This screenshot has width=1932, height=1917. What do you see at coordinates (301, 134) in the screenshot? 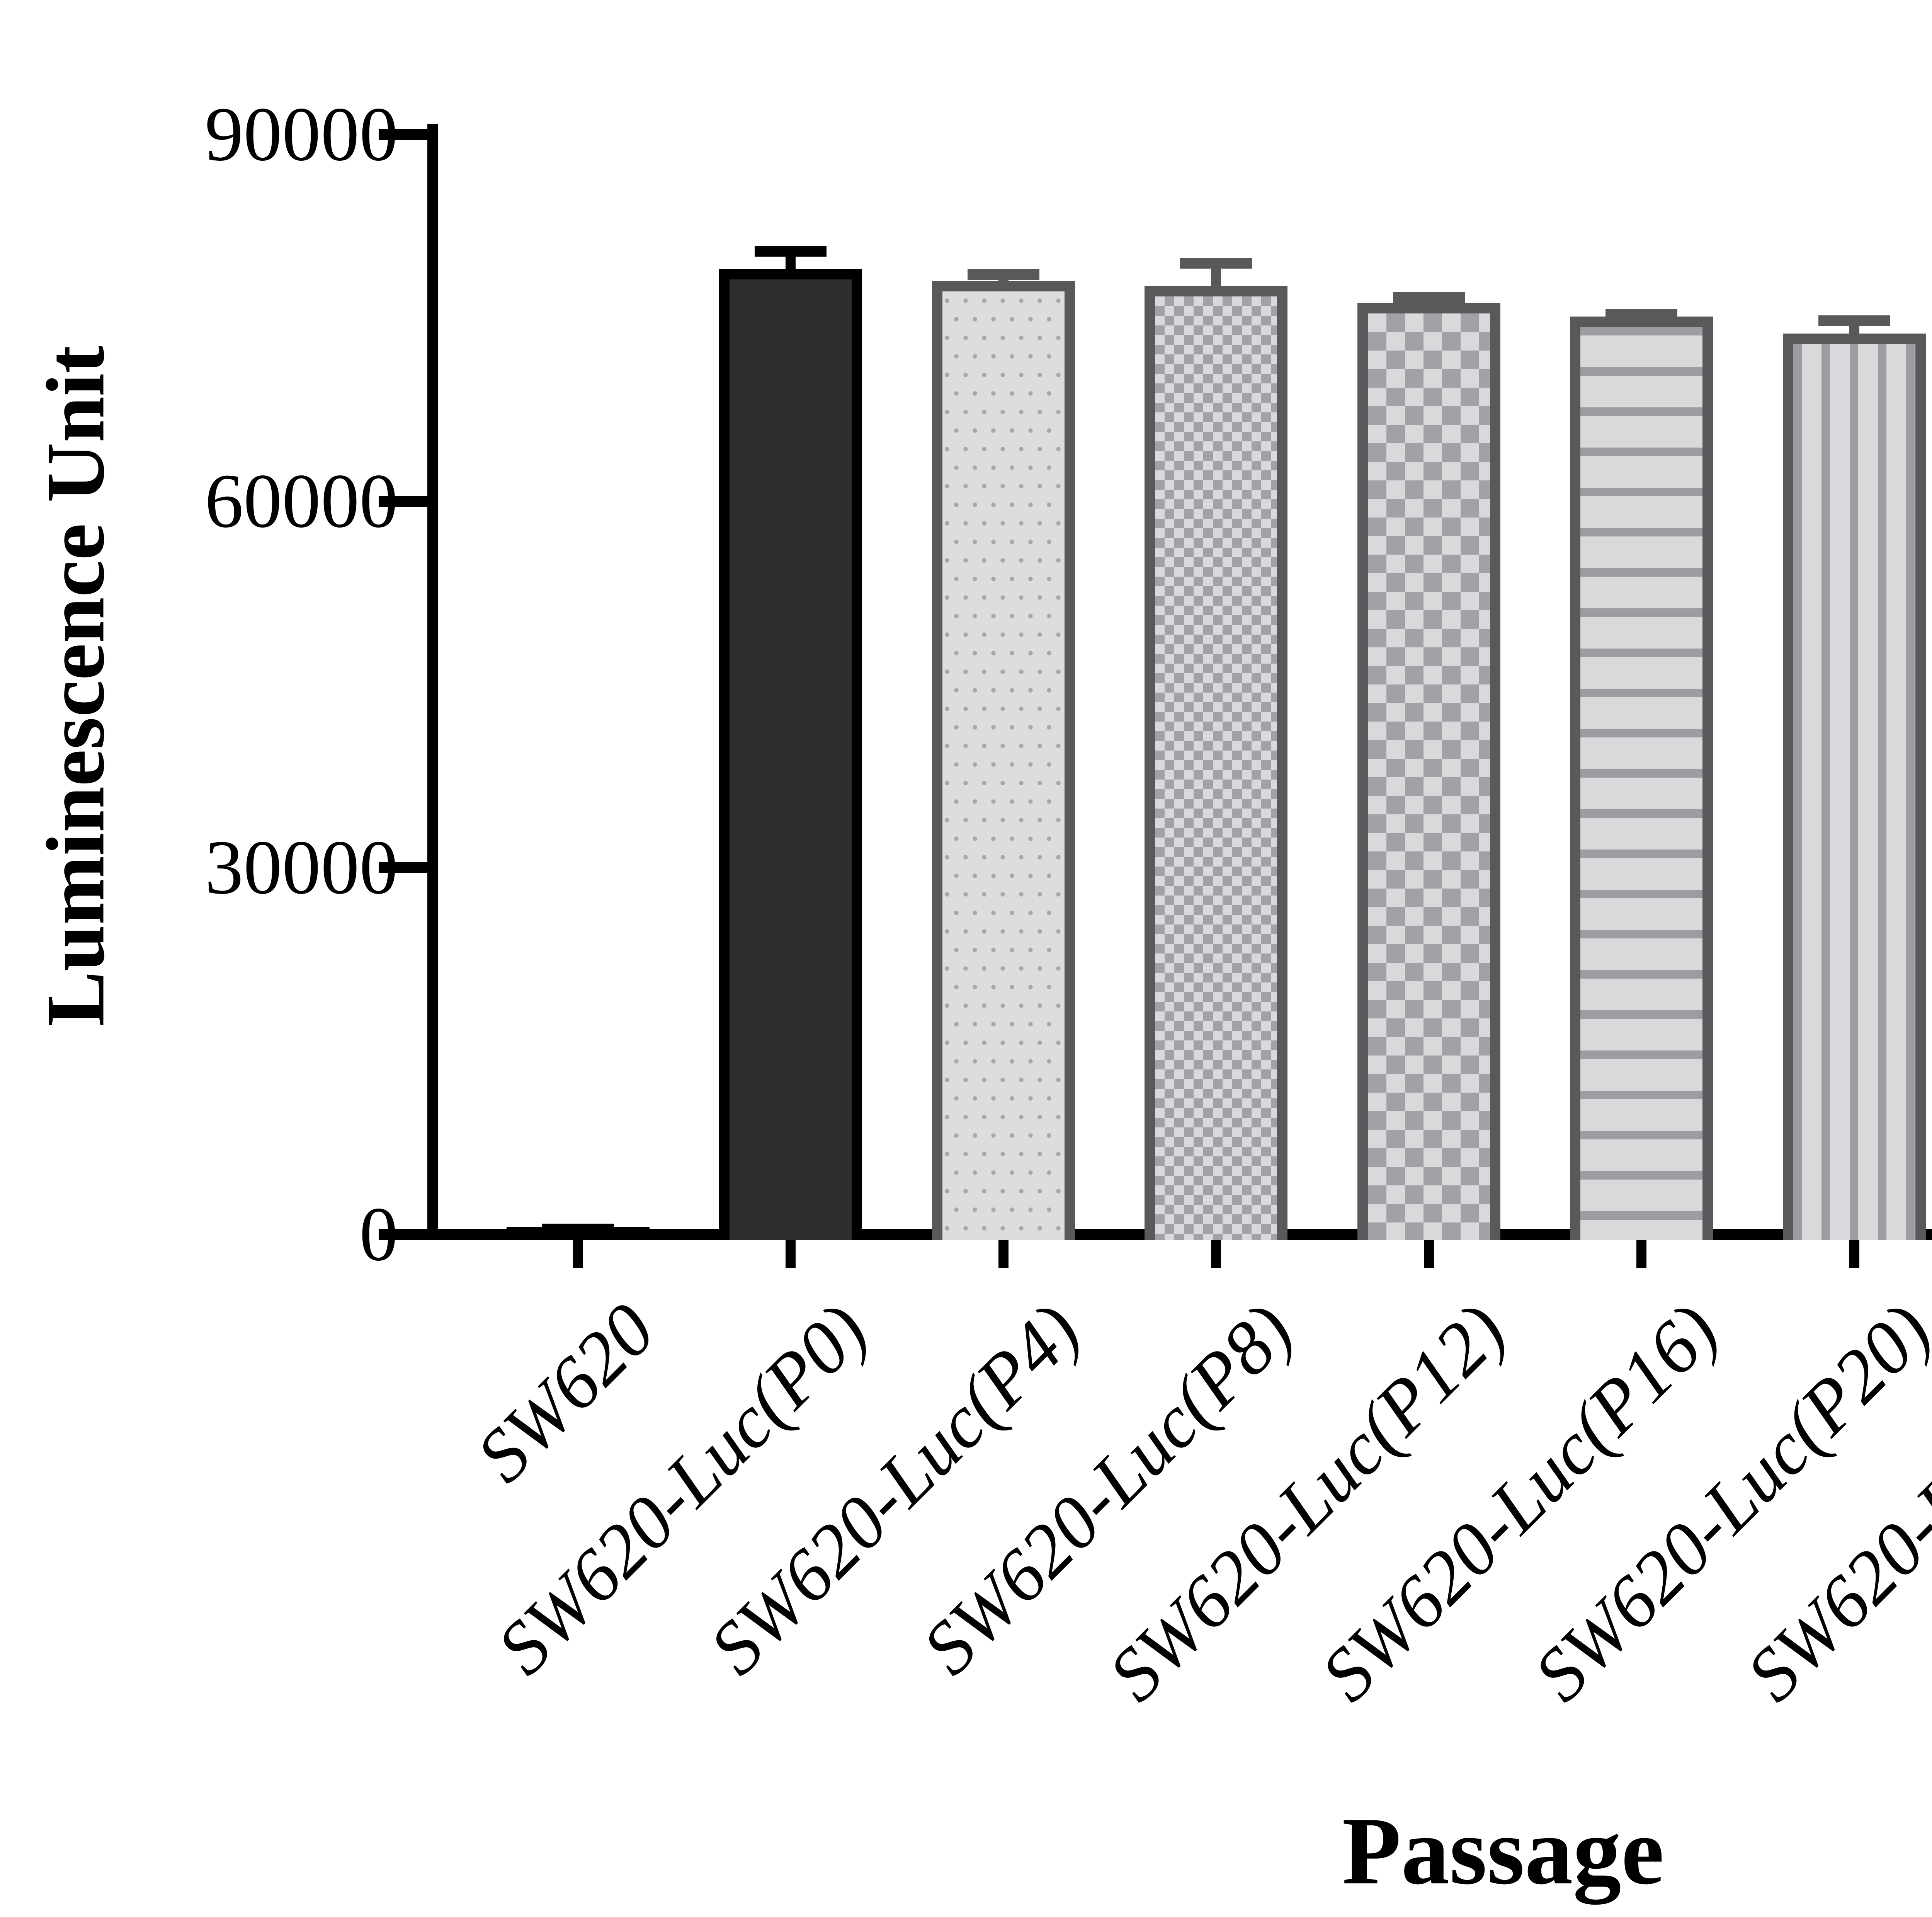
I see `y-tick-label: 90000` at bounding box center [301, 134].